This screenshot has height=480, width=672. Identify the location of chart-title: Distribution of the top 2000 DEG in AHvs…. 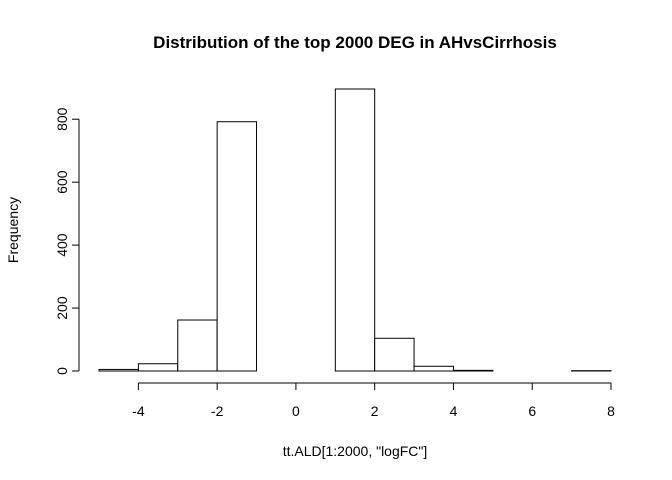
(355, 42).